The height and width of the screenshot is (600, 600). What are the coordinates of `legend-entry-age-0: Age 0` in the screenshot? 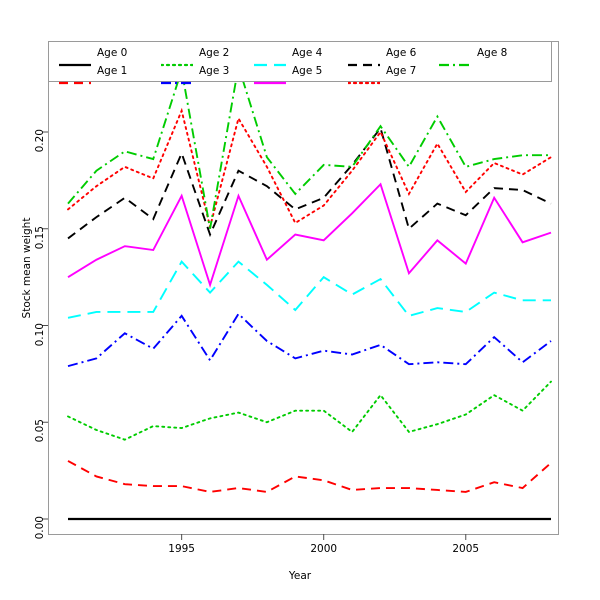 It's located at (105, 55).